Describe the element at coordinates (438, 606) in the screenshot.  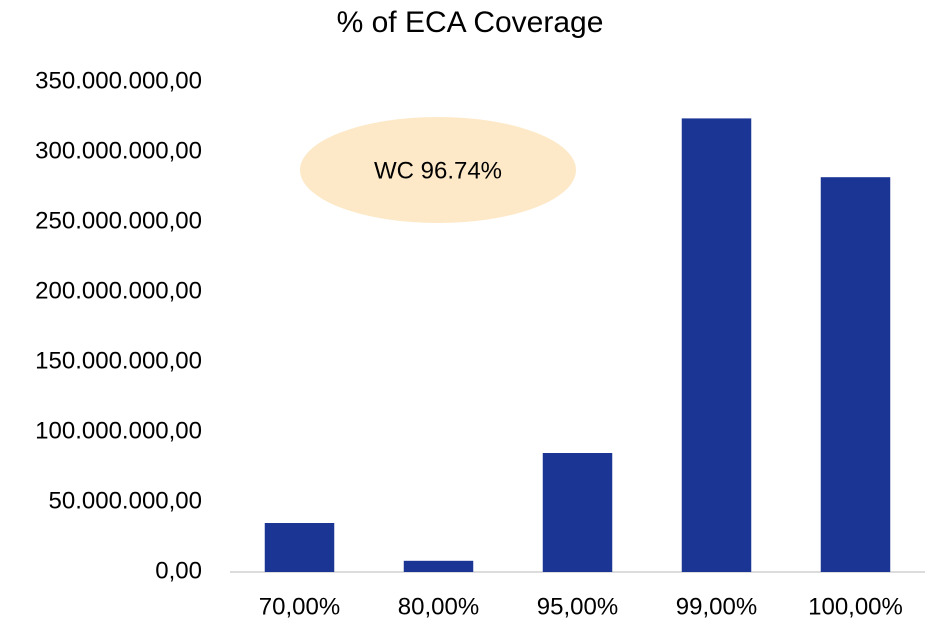
I see `x-tick-label: 80,00%` at that location.